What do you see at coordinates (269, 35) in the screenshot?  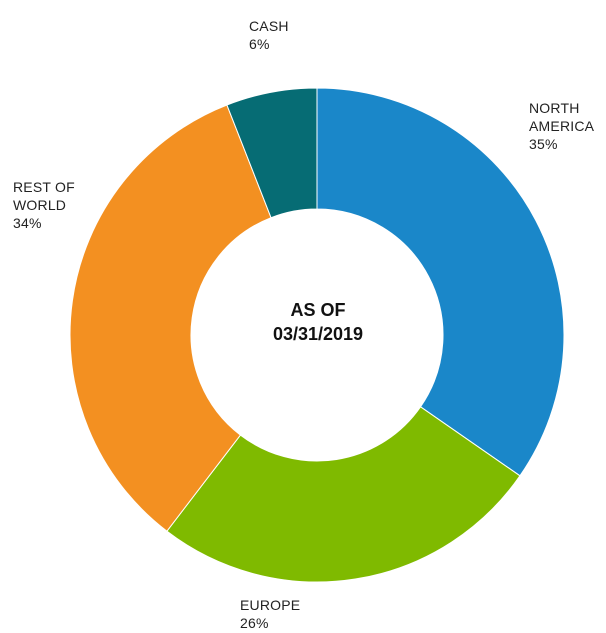 I see `label-cash: CASH 6%` at bounding box center [269, 35].